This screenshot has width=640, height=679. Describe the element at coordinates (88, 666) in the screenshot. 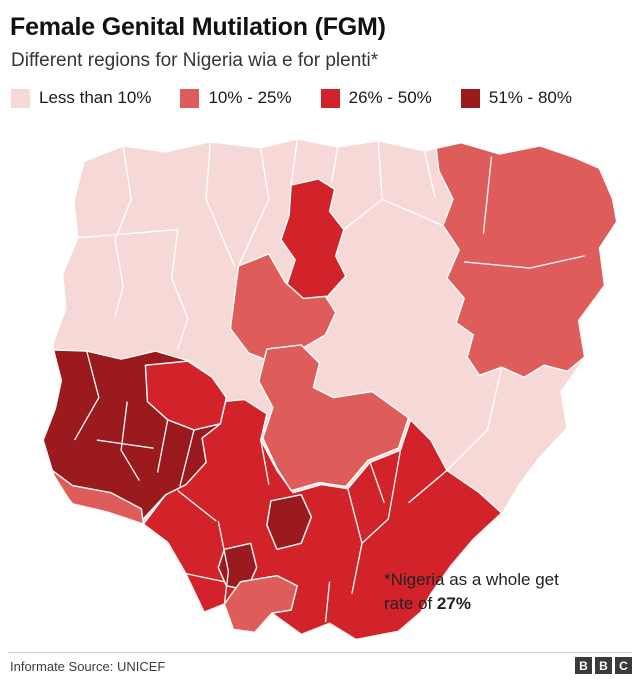

I see `source-attribution: Informate Source: UNICEF` at that location.